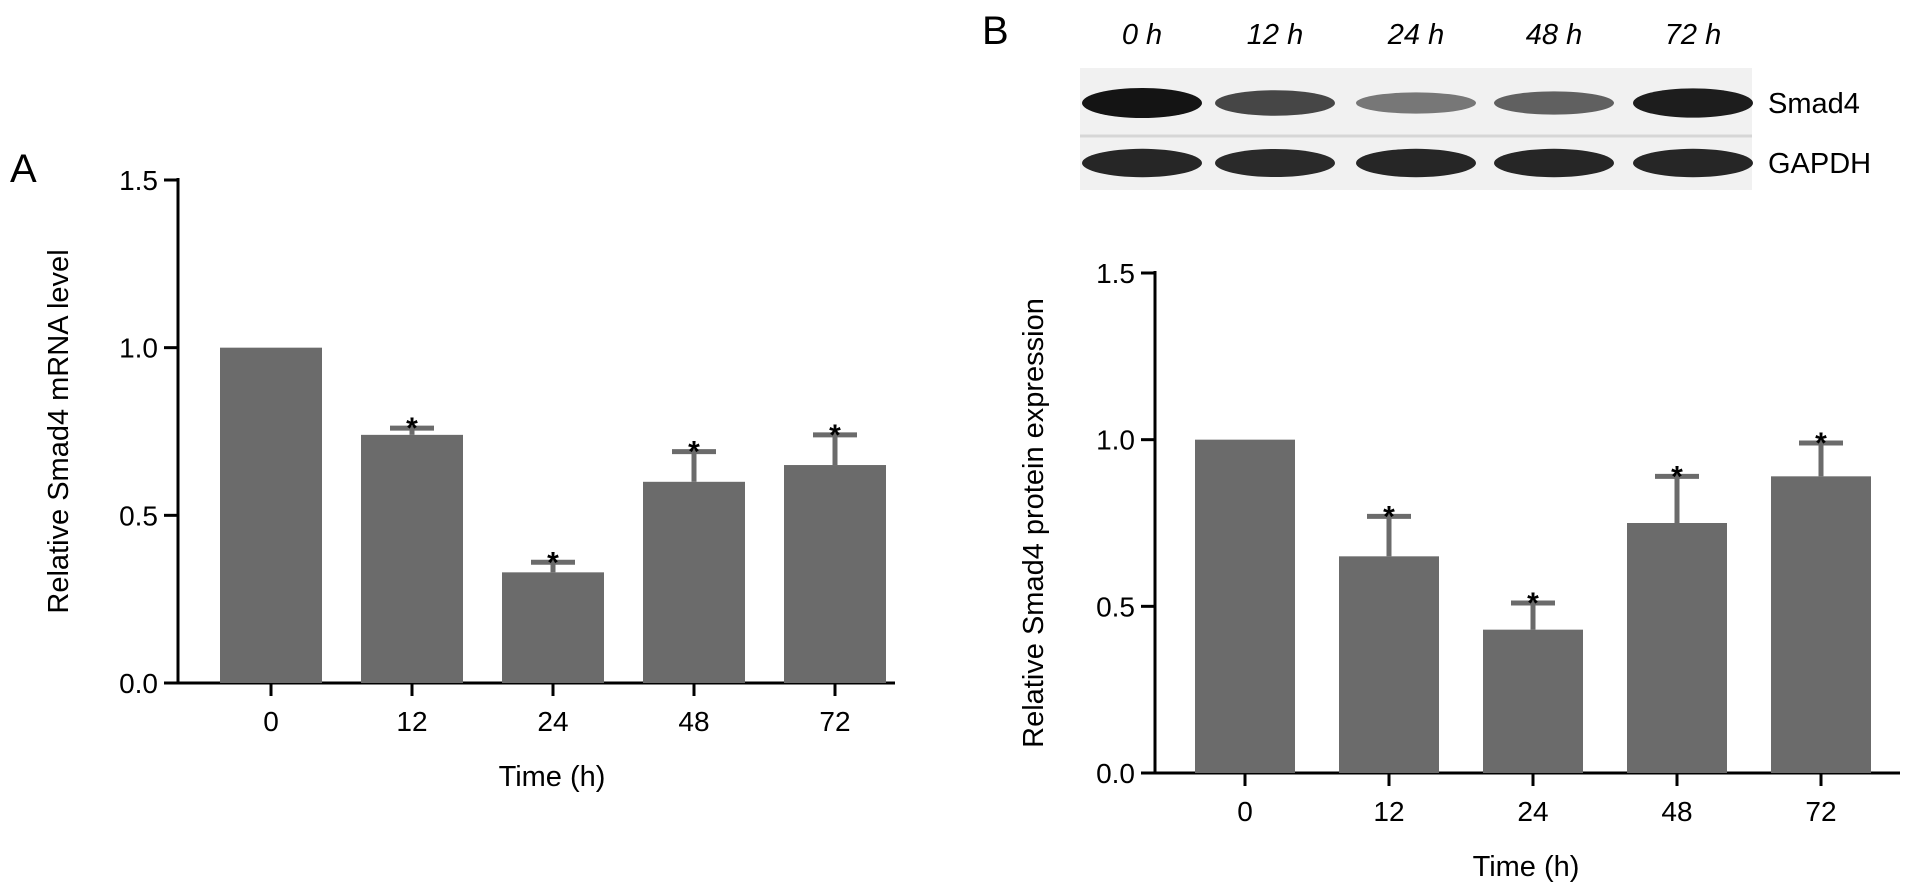 Image resolution: width=1913 pixels, height=892 pixels. Describe the element at coordinates (1693, 35) in the screenshot. I see `lane-label: 72 h` at that location.